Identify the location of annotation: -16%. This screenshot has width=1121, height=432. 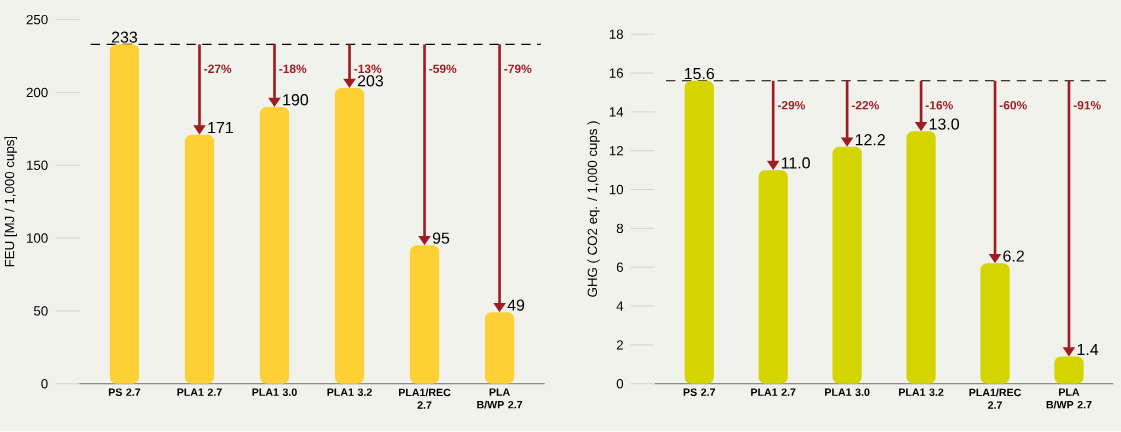
(939, 105).